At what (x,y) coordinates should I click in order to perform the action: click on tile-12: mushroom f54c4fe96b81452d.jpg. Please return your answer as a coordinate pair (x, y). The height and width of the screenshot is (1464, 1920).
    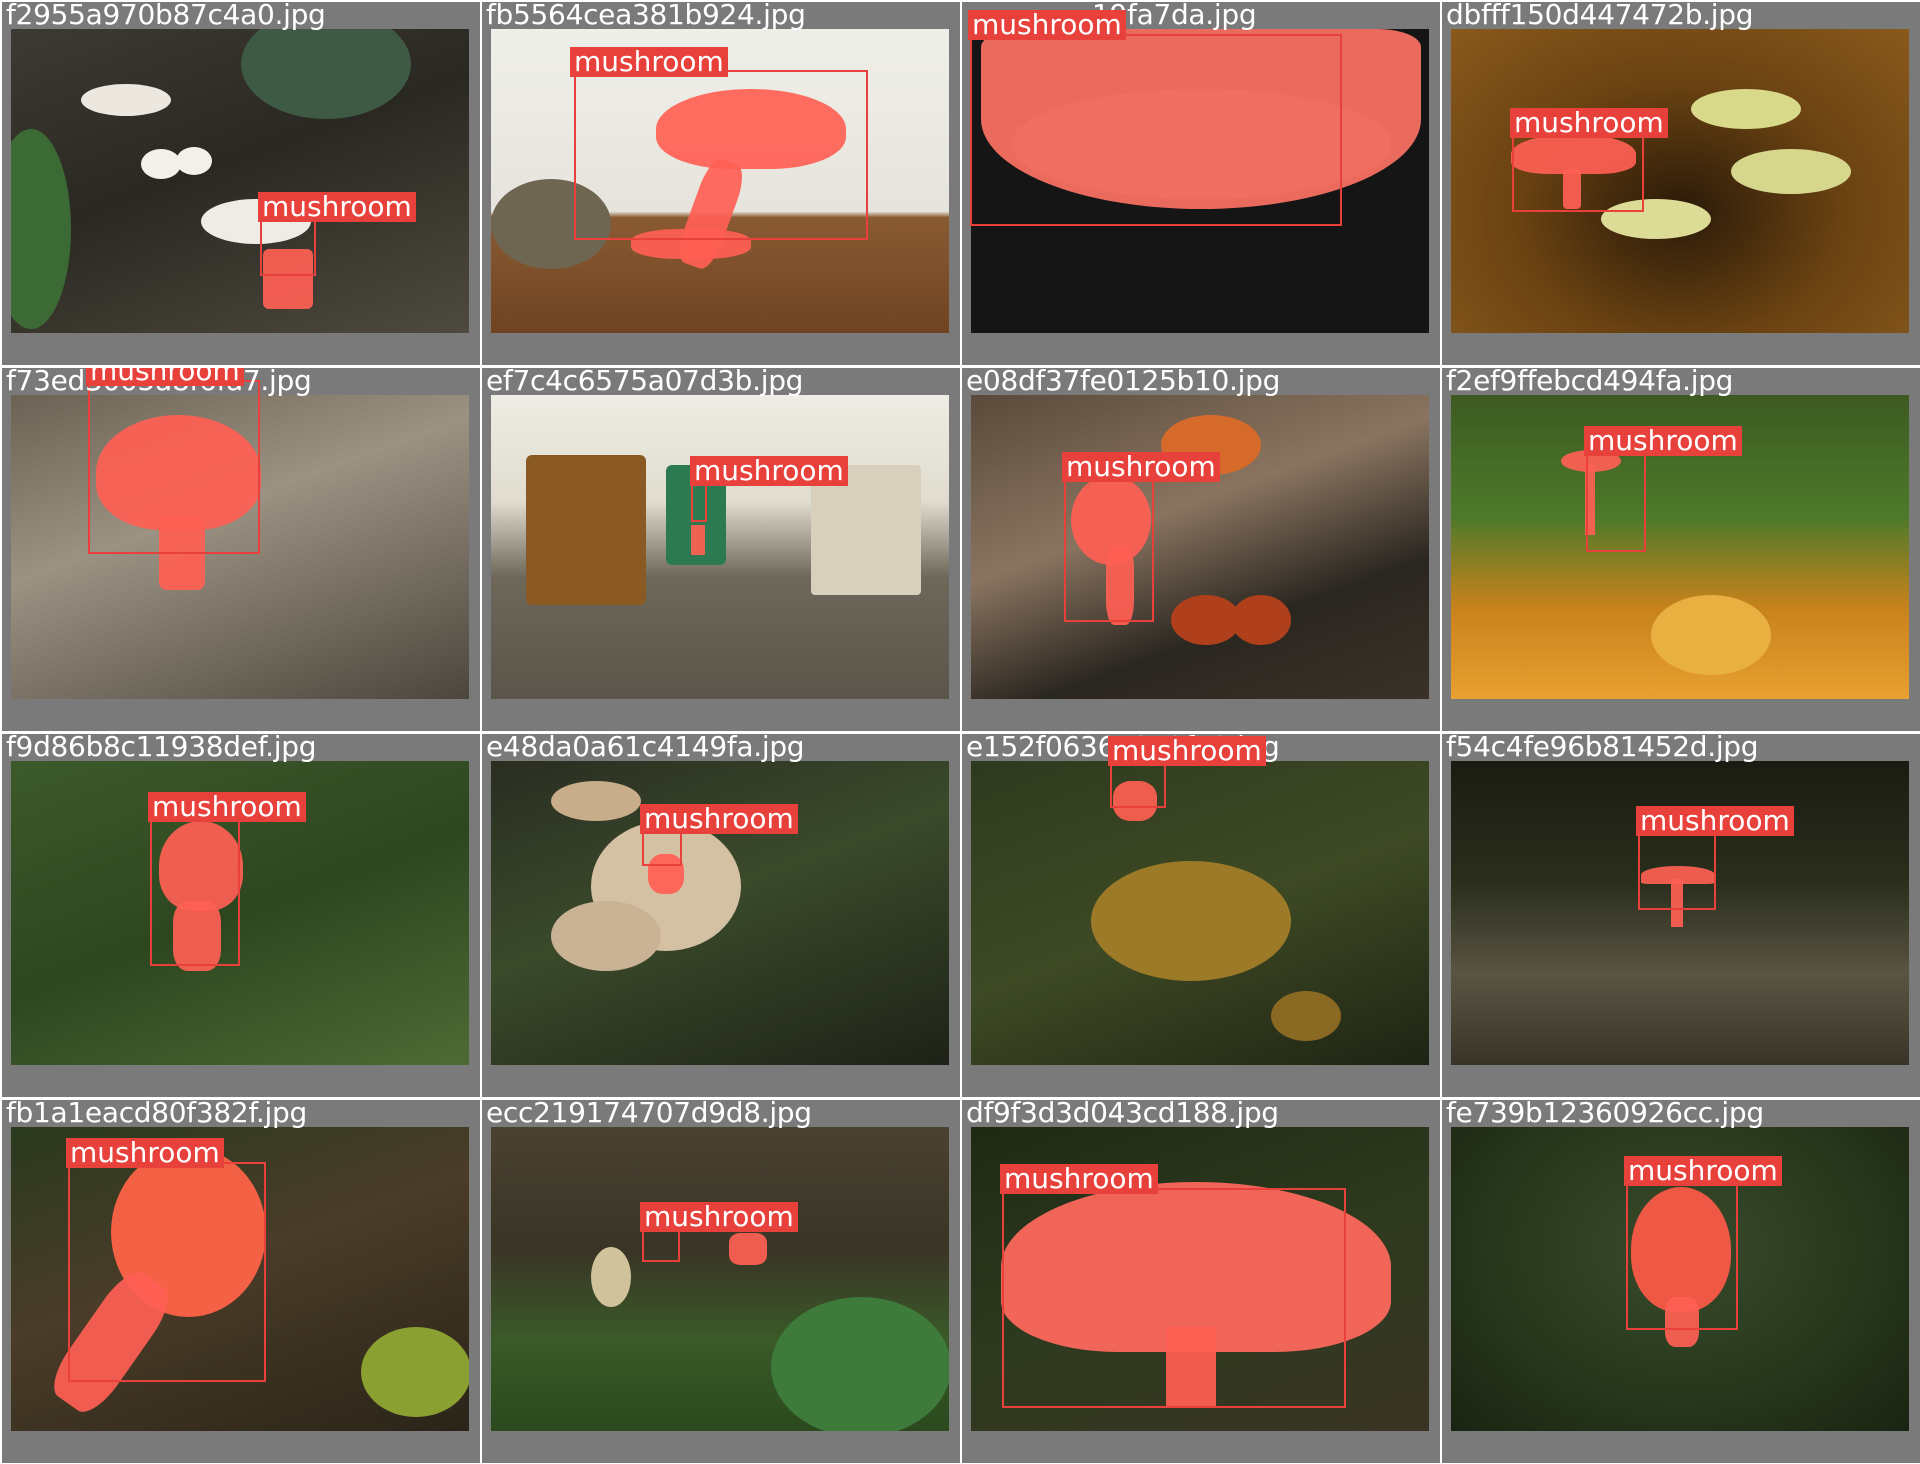
    Looking at the image, I should click on (1681, 915).